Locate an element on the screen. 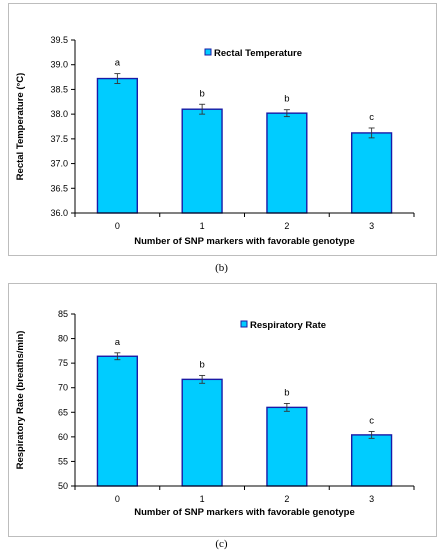 The height and width of the screenshot is (550, 443). y-tick-label: 85 is located at coordinates (63, 314).